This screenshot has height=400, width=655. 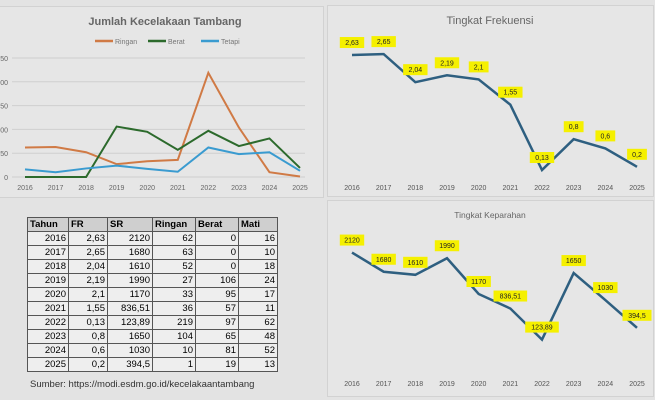 What do you see at coordinates (174, 252) in the screenshot?
I see `table-cell: 63` at bounding box center [174, 252].